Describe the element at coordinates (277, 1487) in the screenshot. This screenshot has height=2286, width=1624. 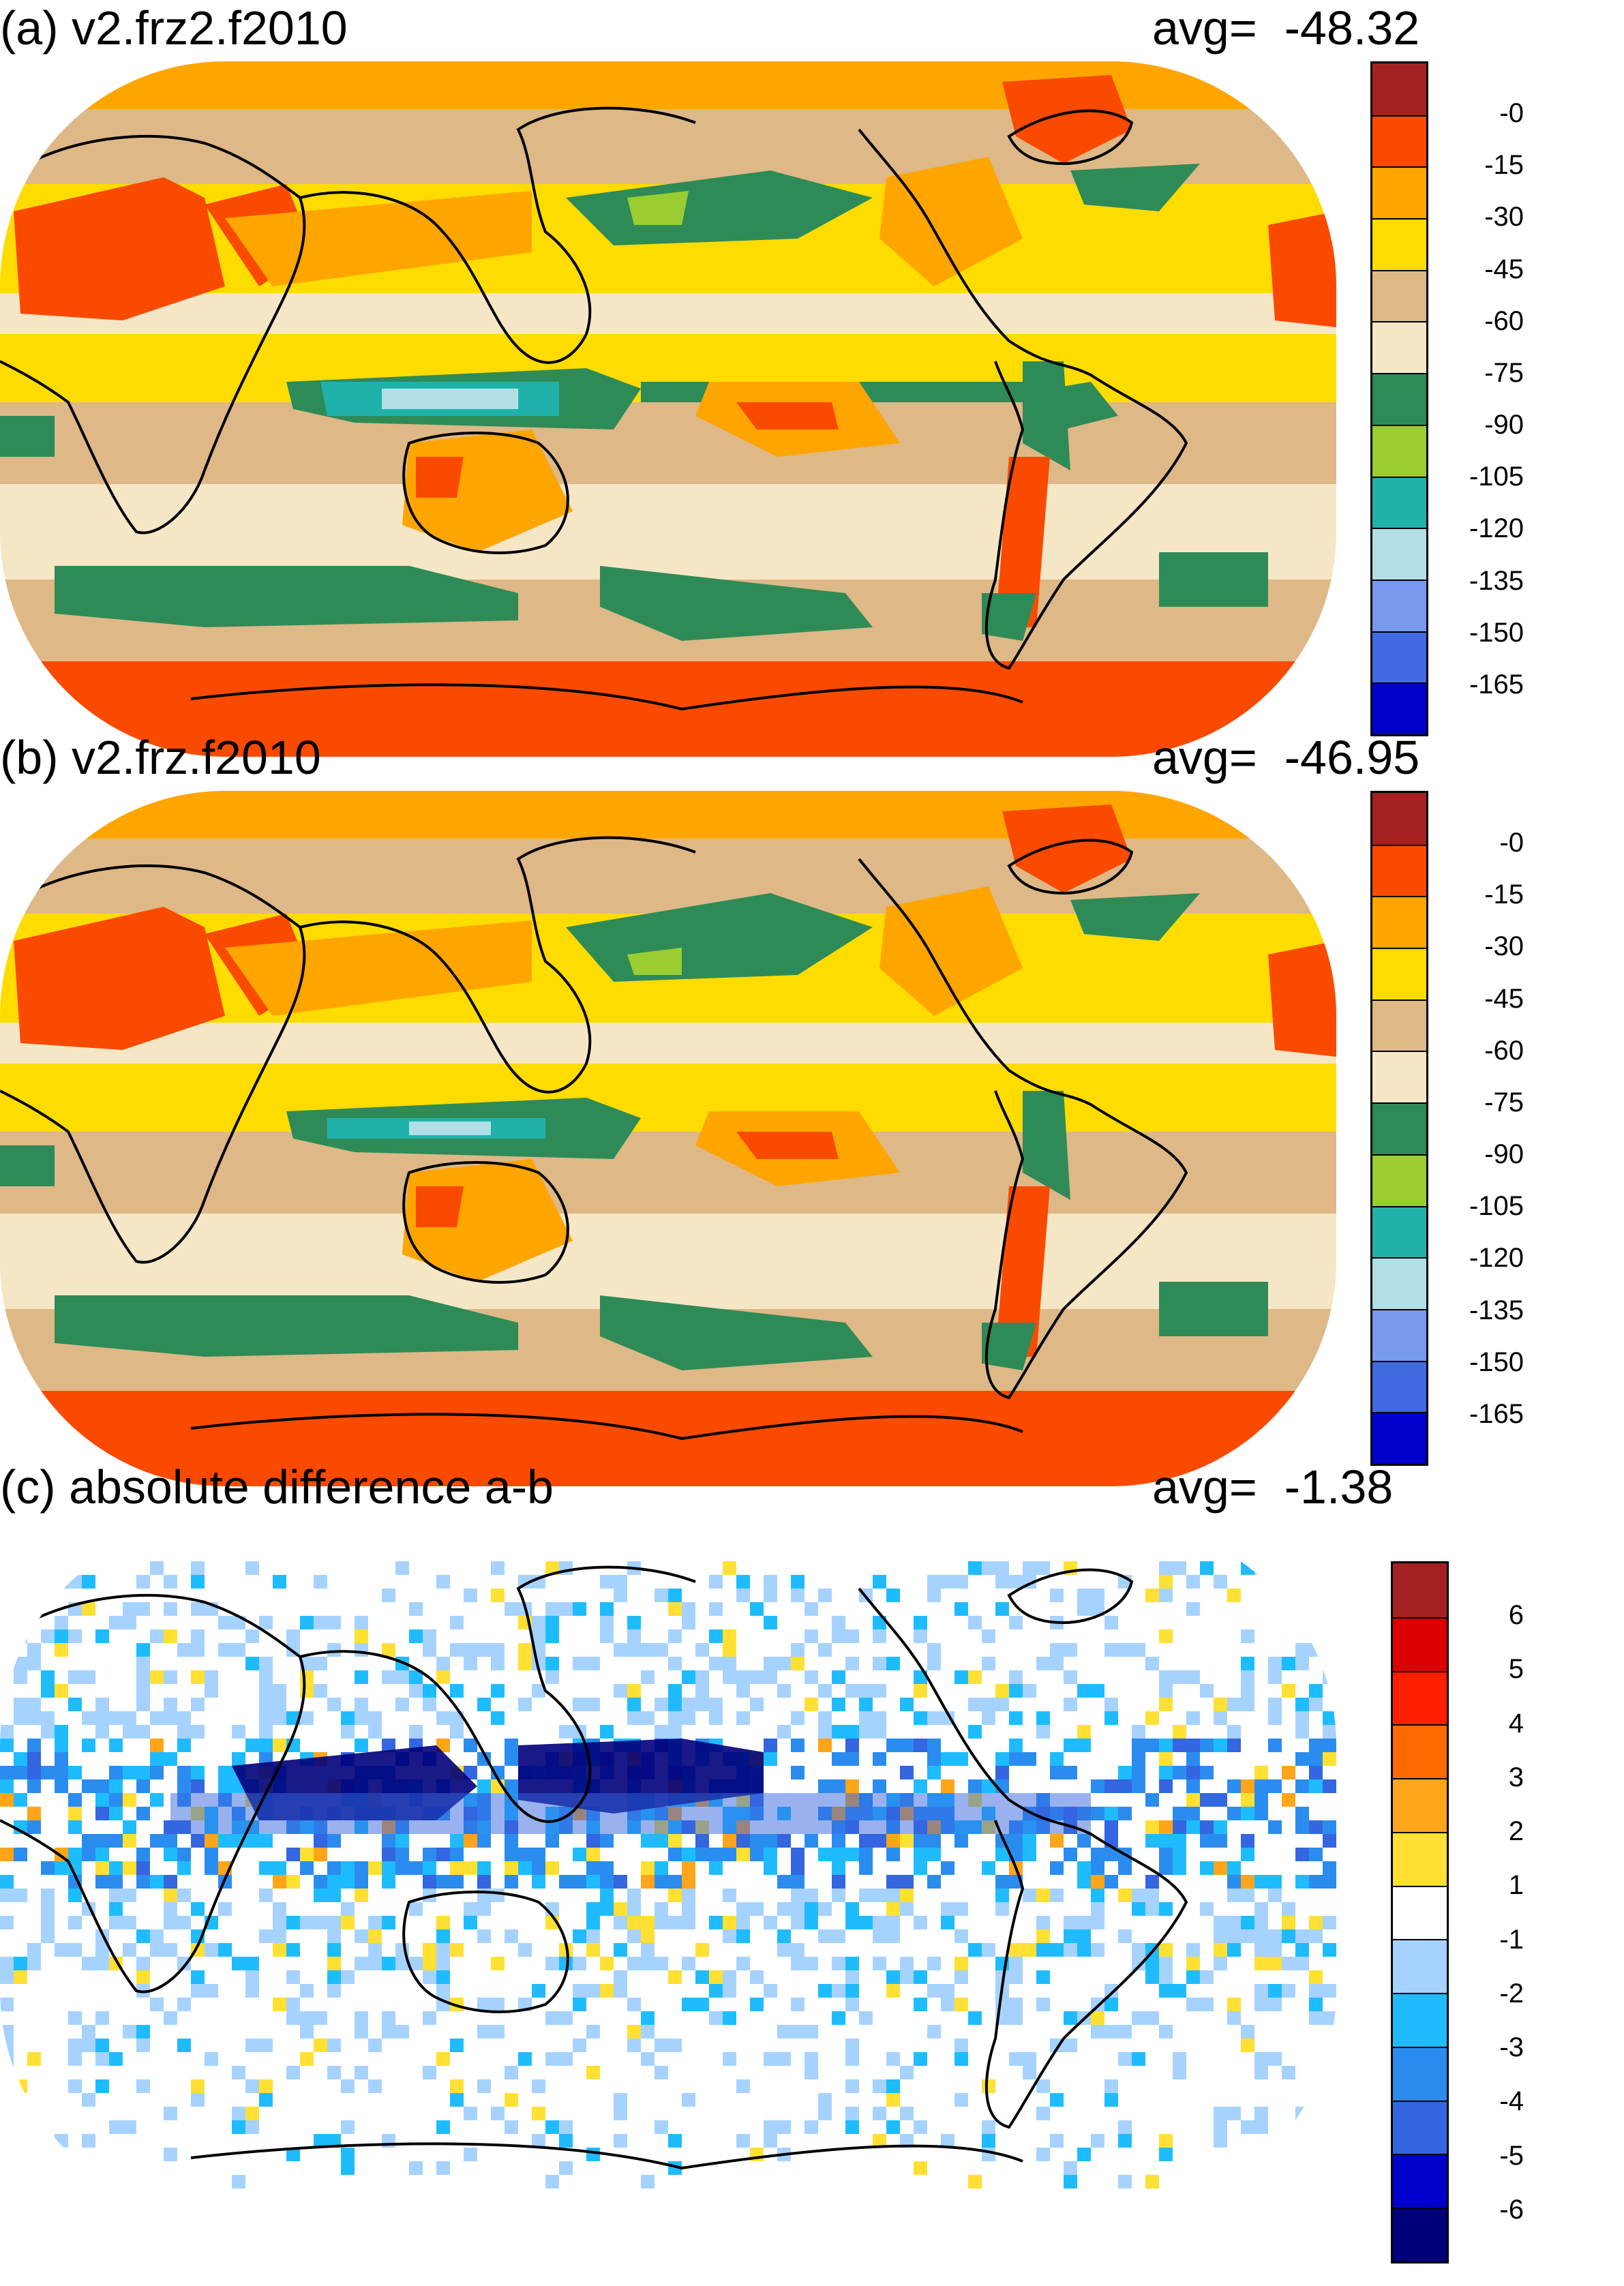
I see `panel-c-title: (c) absolute difference a-b` at that location.